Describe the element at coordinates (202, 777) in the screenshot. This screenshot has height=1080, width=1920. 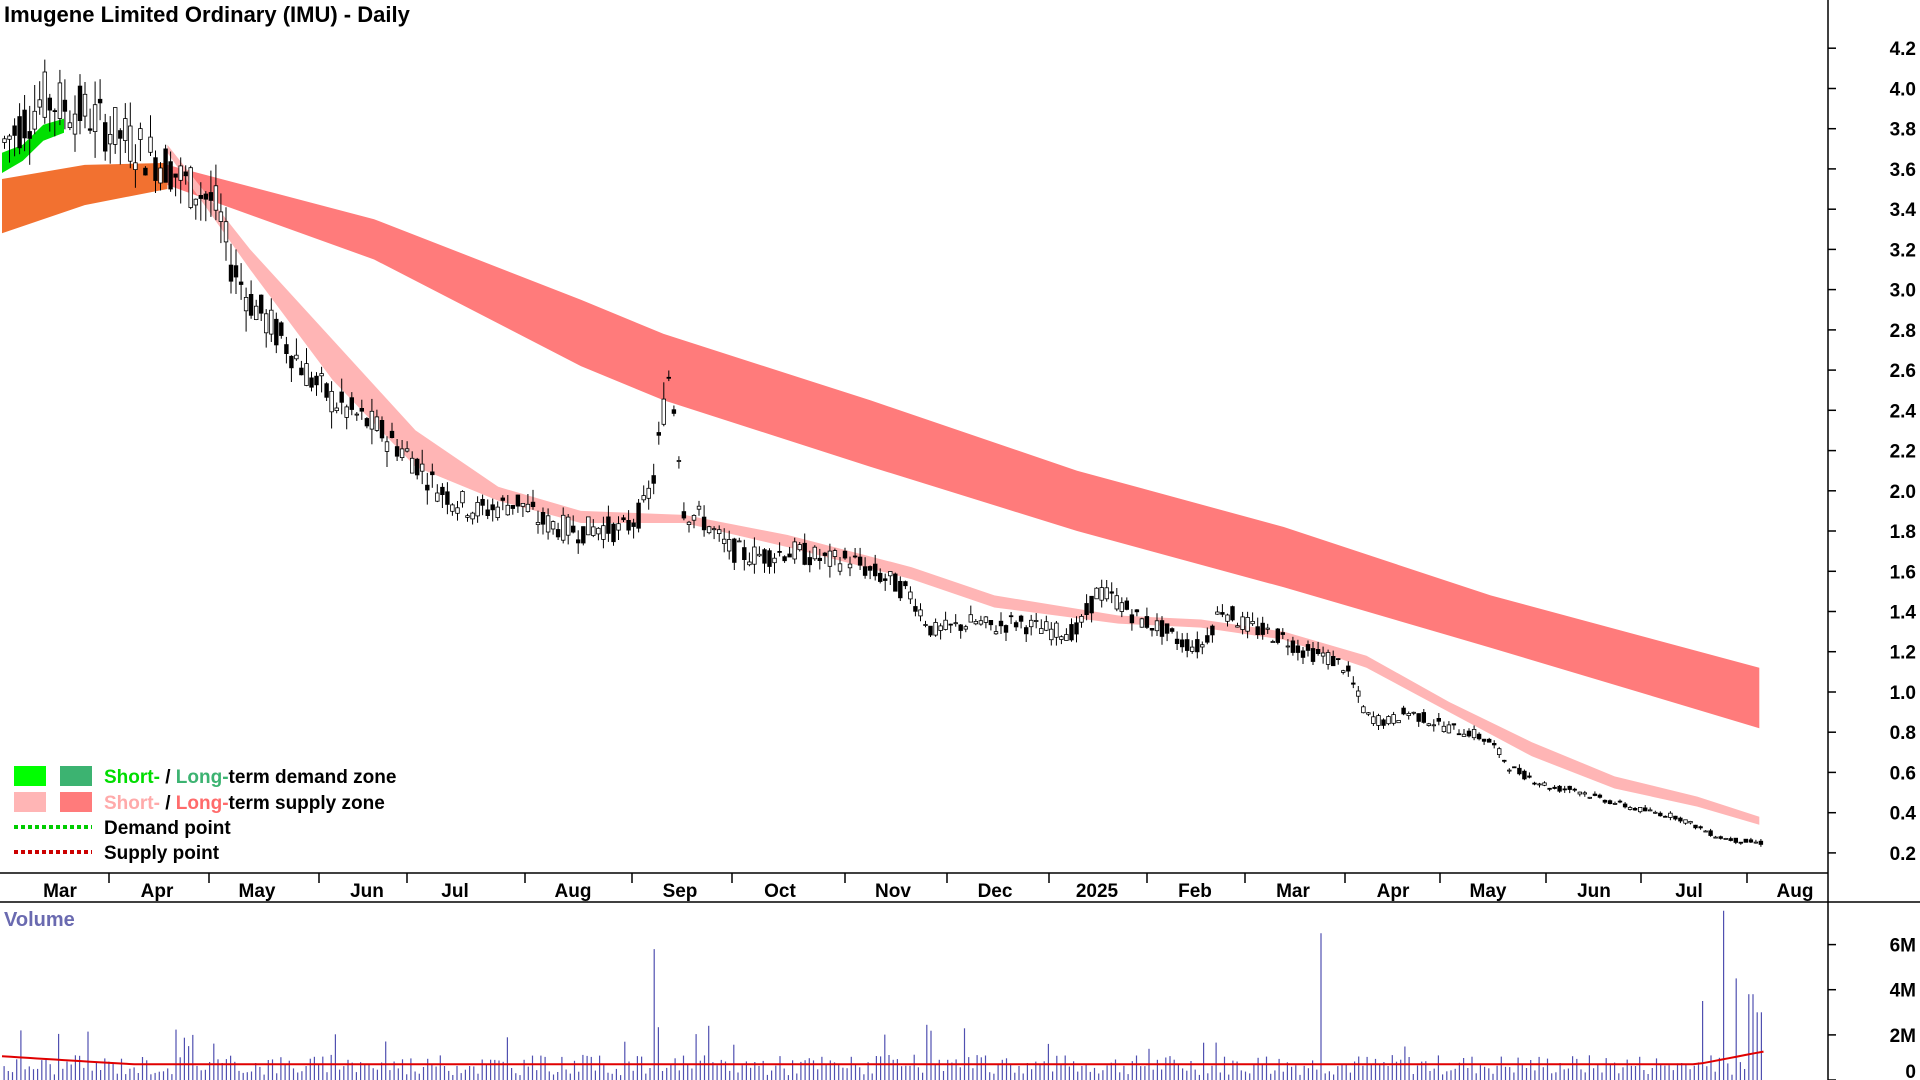
I see `legend-long-demand: Long-` at that location.